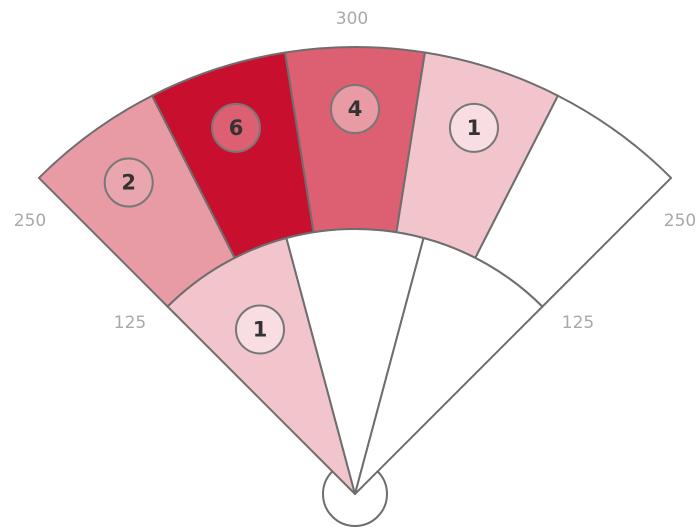 The height and width of the screenshot is (527, 698). I want to click on count-label: 6, so click(236, 128).